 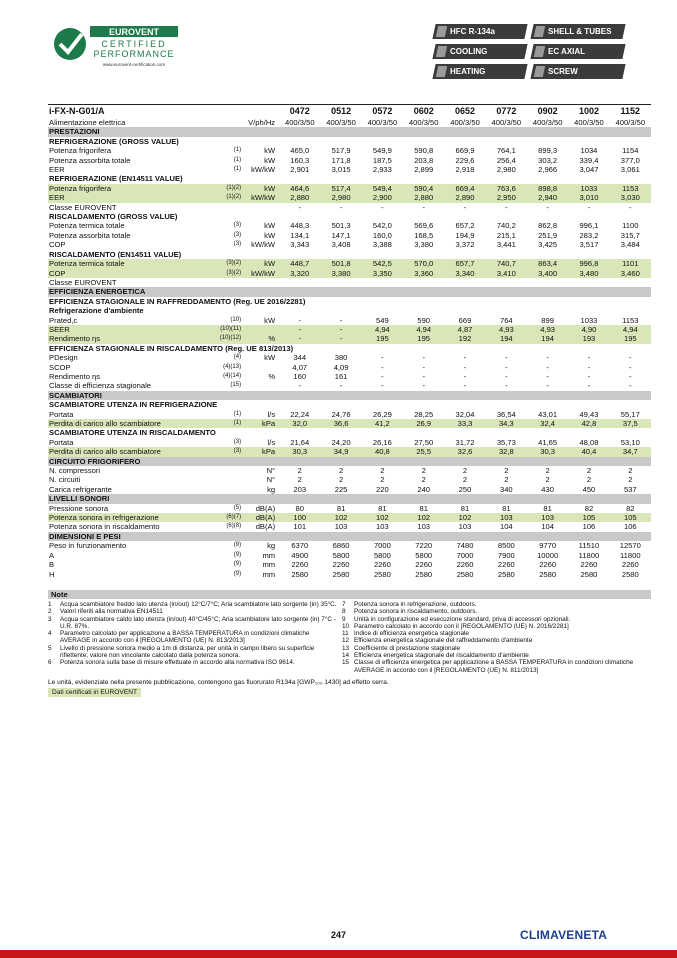 I want to click on row-unit, so click(x=262, y=367).